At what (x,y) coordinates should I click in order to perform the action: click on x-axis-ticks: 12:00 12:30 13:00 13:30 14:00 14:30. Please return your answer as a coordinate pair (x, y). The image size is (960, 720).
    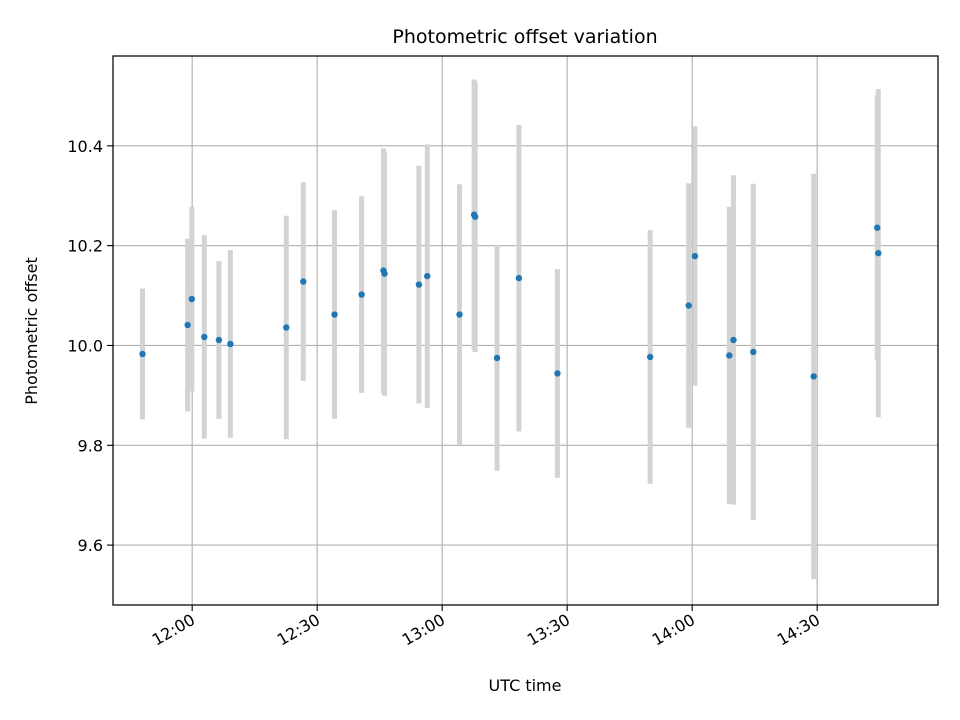
    Looking at the image, I should click on (486, 627).